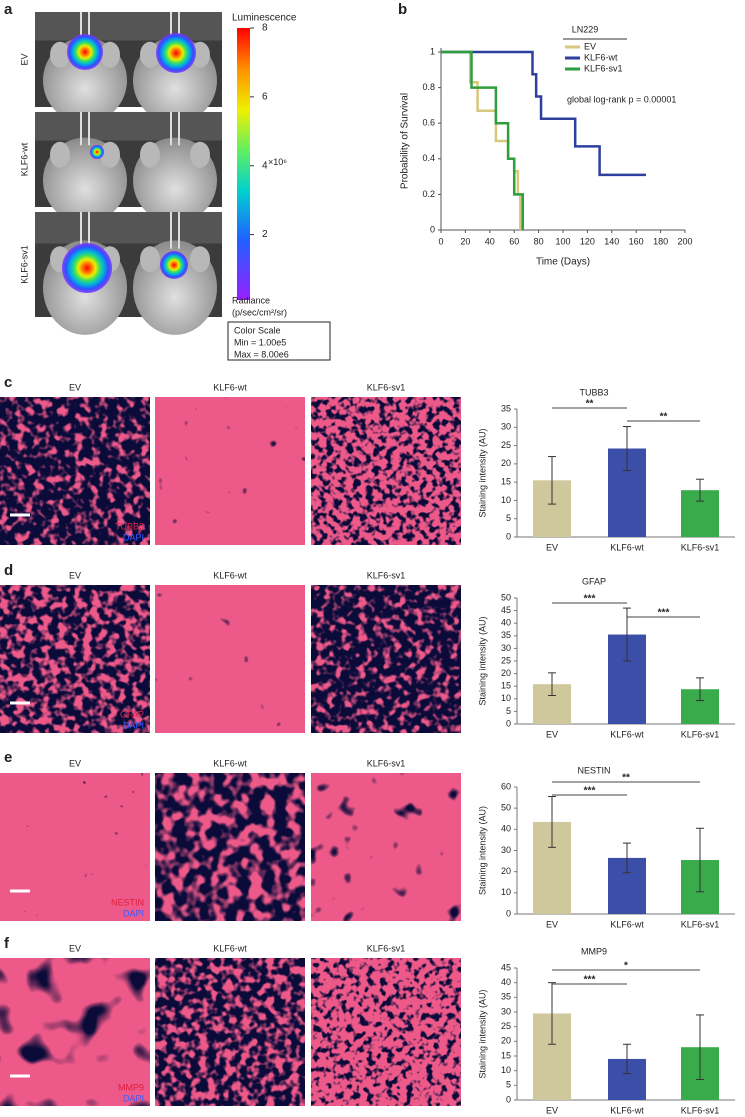 The image size is (745, 1117). Describe the element at coordinates (8, 382) in the screenshot. I see `panel-label: c` at that location.